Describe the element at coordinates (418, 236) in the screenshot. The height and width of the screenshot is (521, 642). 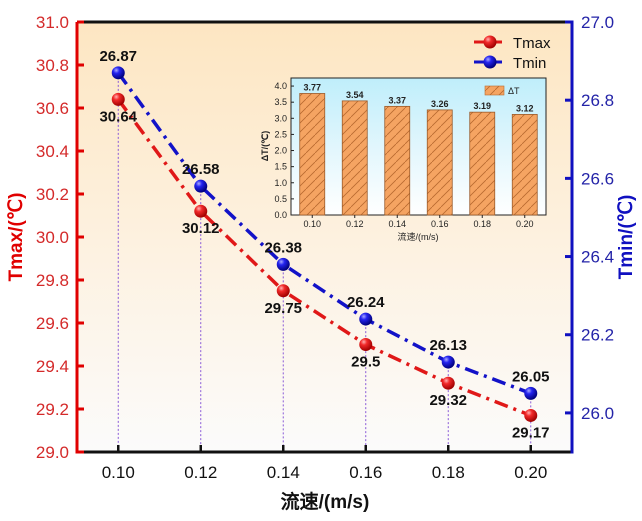
I see `inset-x-axis-title: 流速/(m/s)` at that location.